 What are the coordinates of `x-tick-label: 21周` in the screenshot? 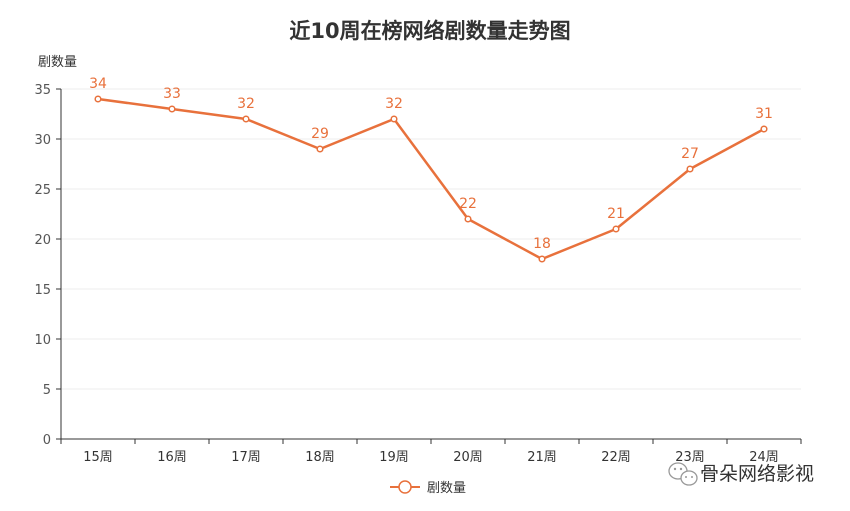 It's located at (542, 457).